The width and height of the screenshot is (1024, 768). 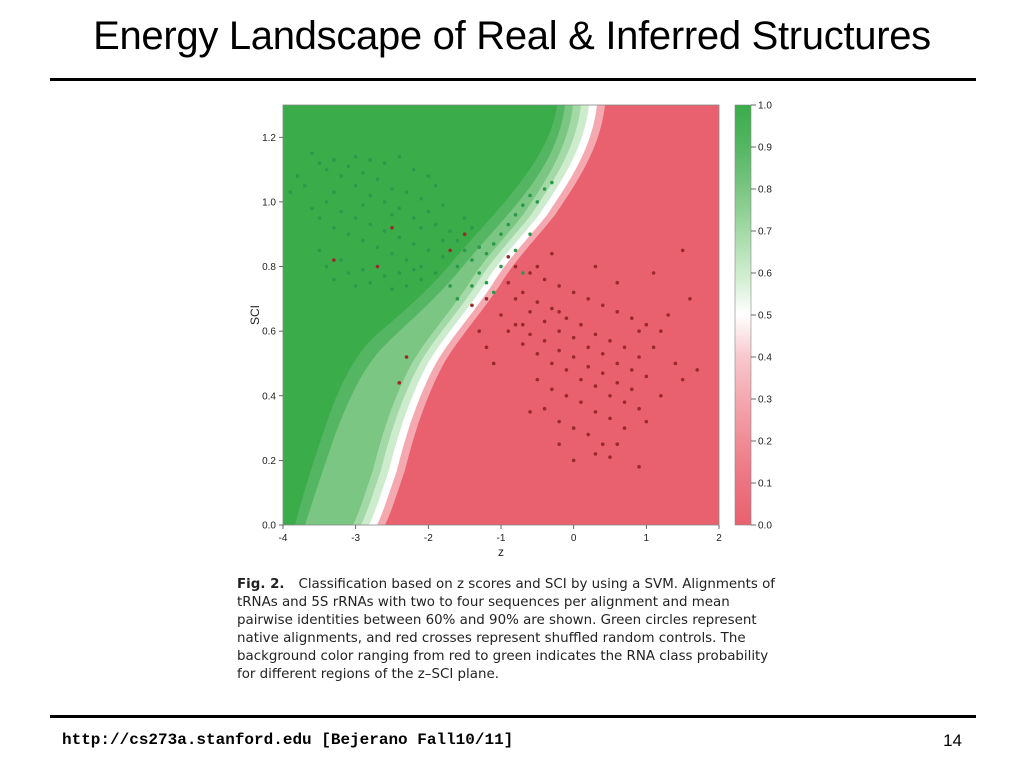 I want to click on page-number: 14, so click(x=952, y=740).